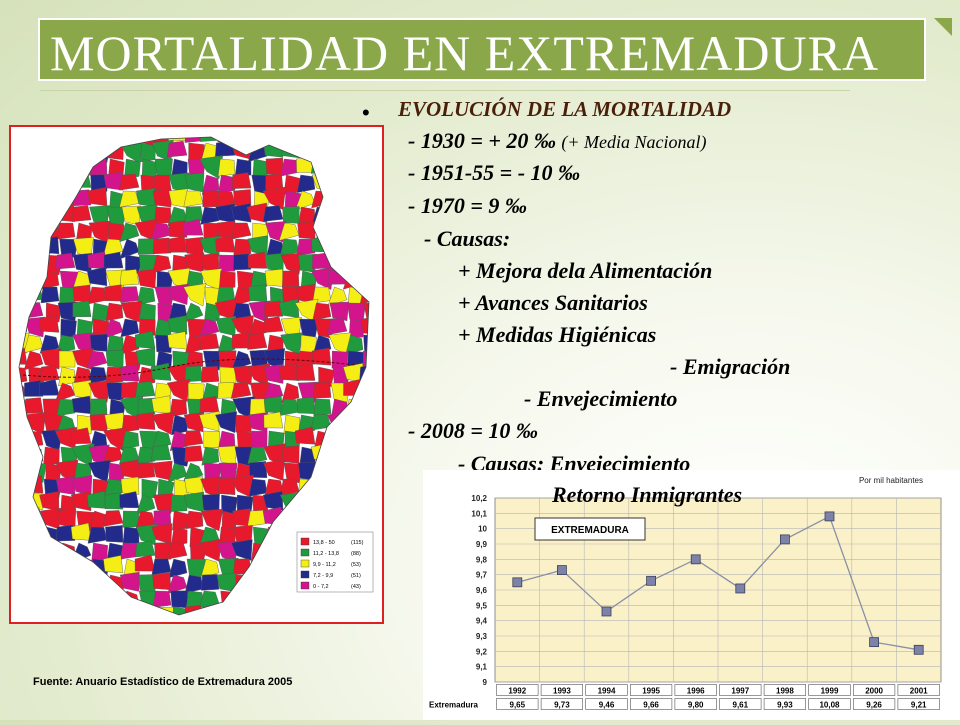 The height and width of the screenshot is (725, 960). Describe the element at coordinates (829, 516) in the screenshot. I see `chart-data-point` at that location.